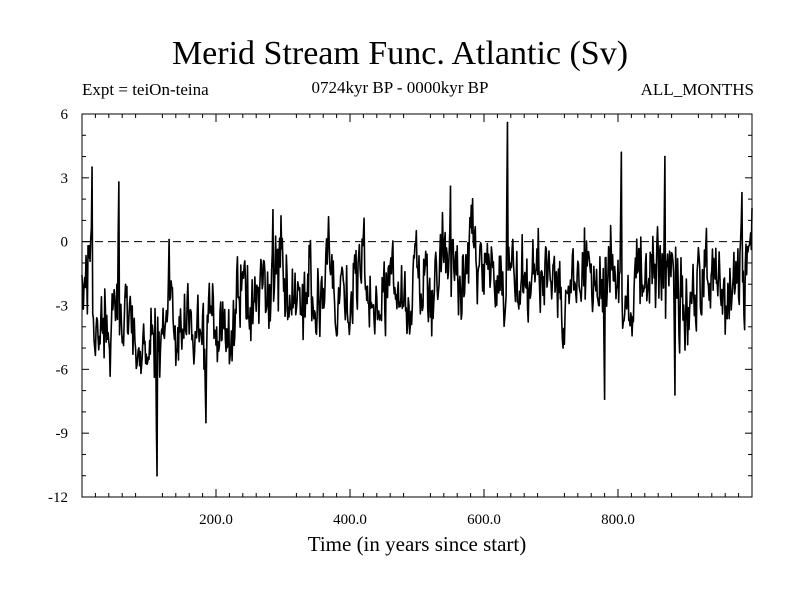  What do you see at coordinates (65, 243) in the screenshot?
I see `y-tick-label: 0` at bounding box center [65, 243].